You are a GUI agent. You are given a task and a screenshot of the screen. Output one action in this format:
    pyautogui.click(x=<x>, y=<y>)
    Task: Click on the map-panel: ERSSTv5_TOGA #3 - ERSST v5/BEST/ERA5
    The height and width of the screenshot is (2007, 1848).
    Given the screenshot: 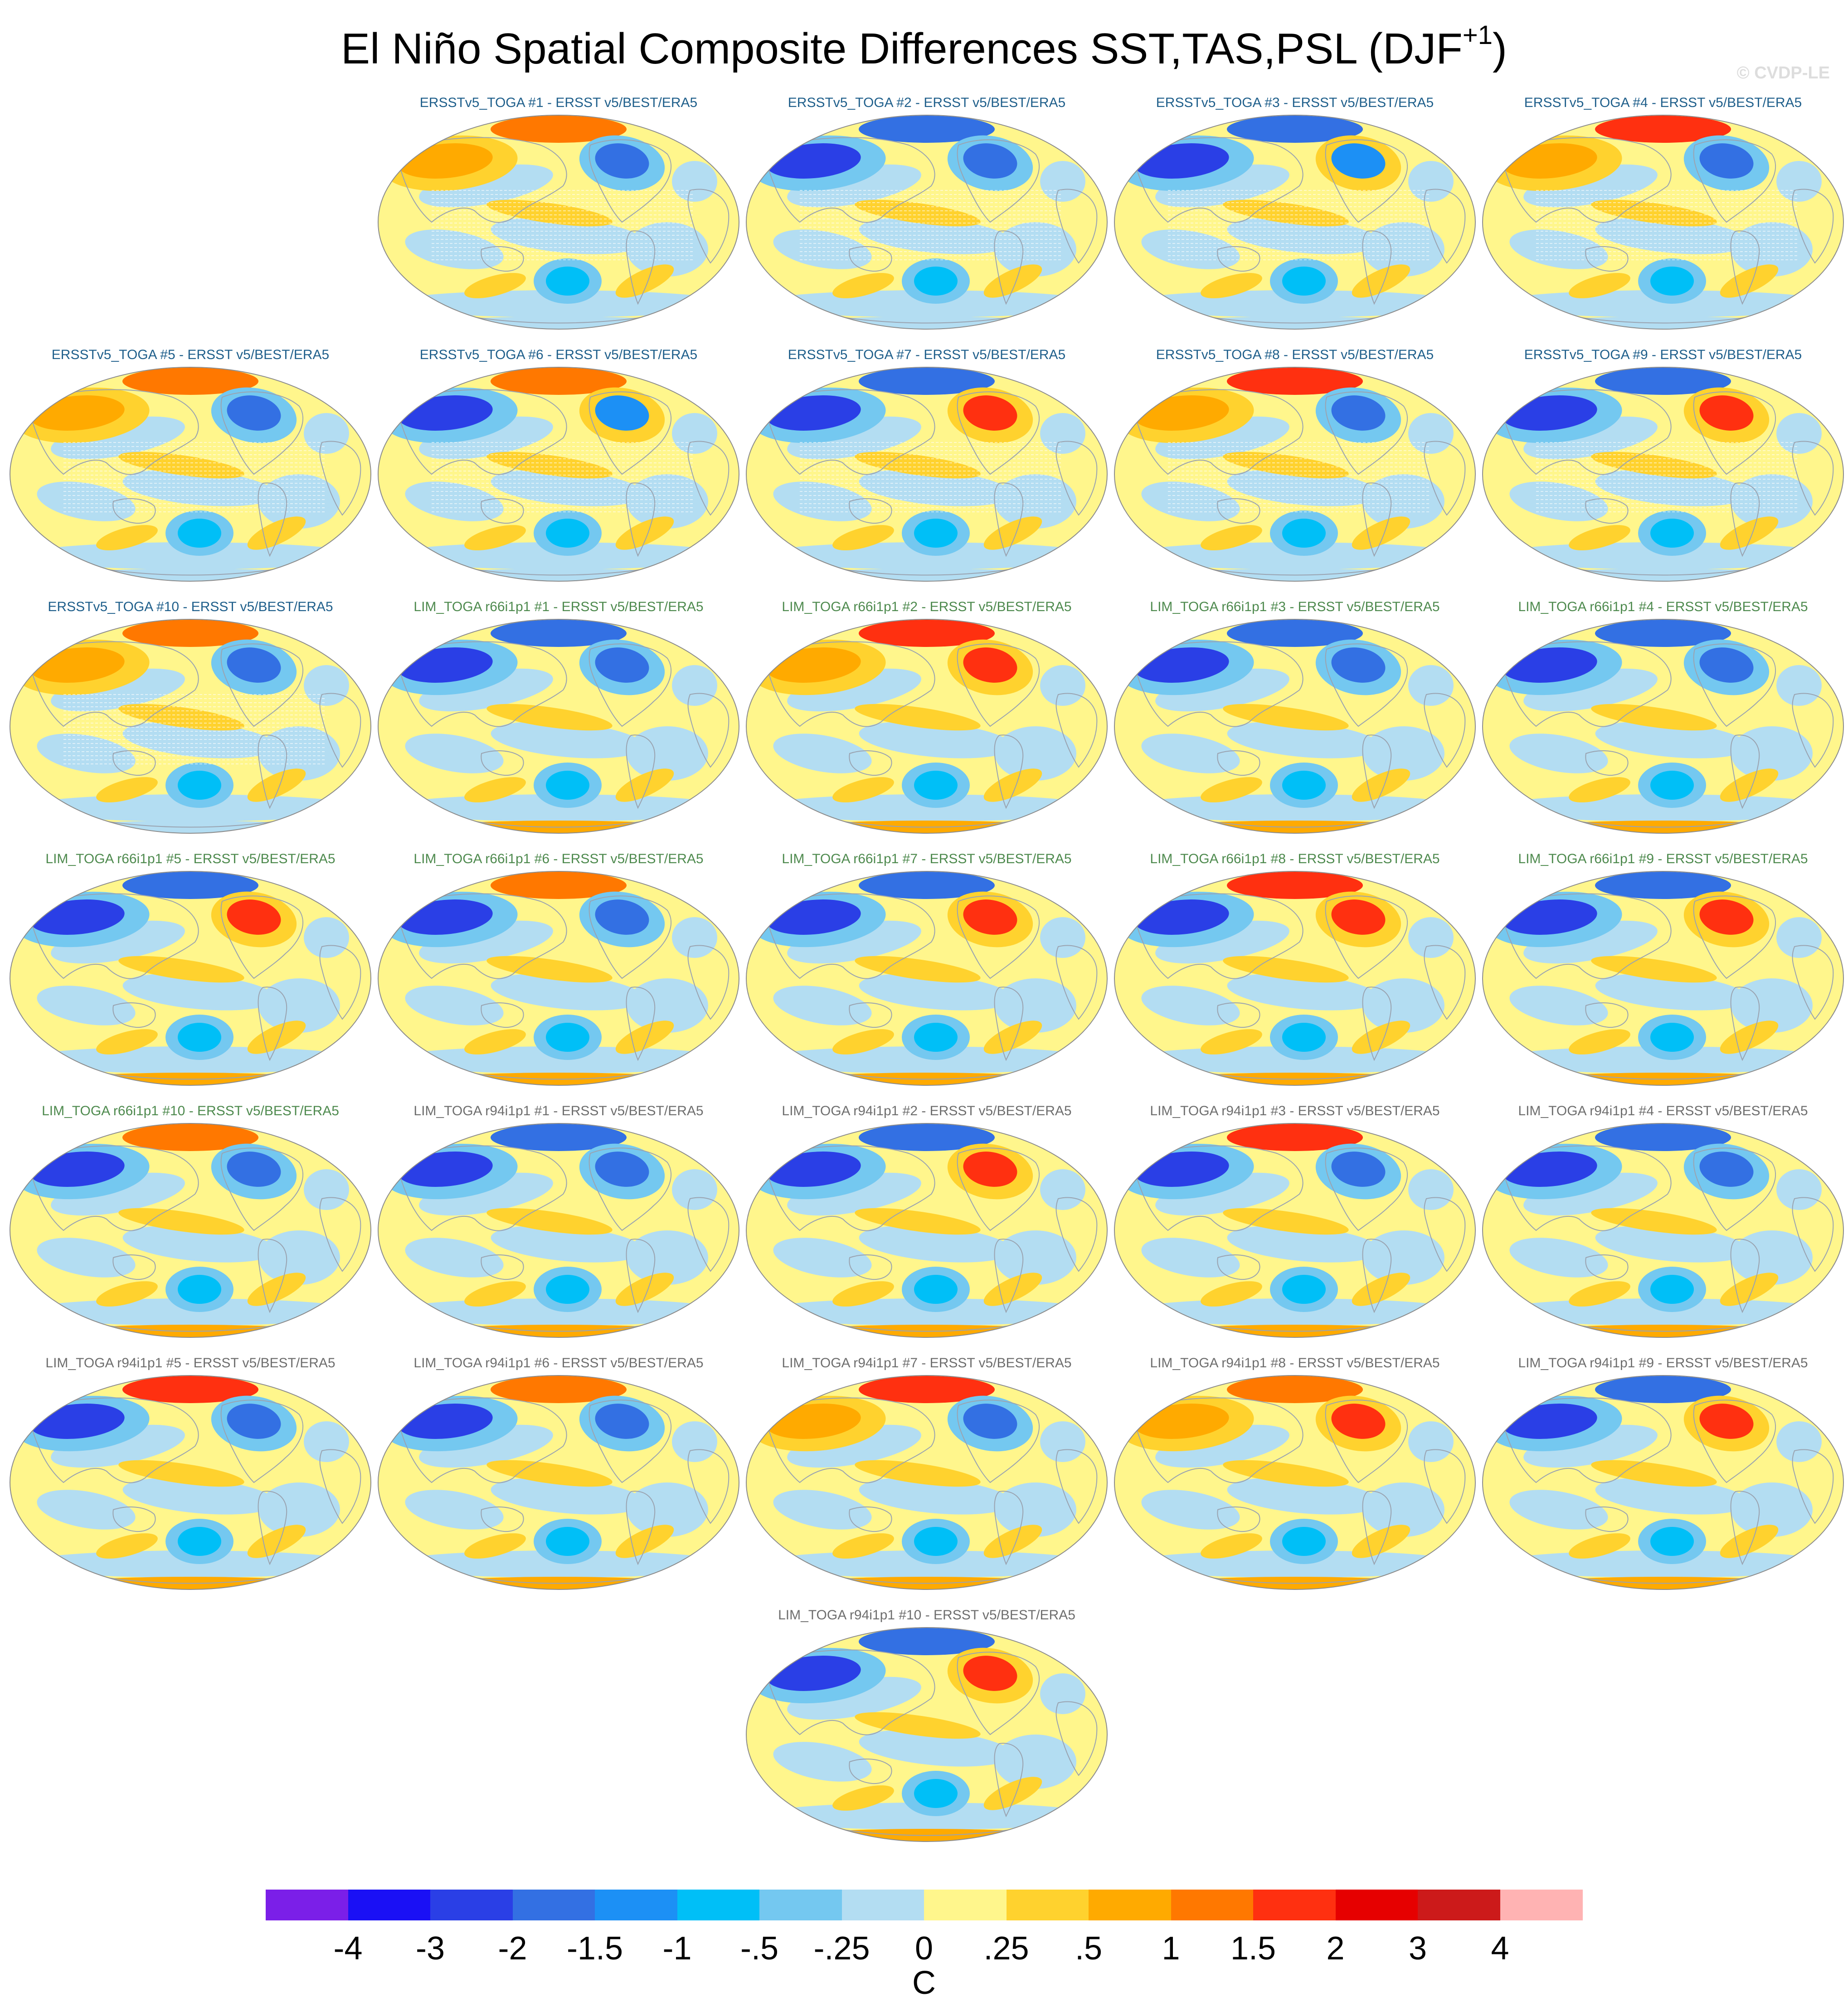 What is the action you would take?
    pyautogui.click(x=1295, y=215)
    